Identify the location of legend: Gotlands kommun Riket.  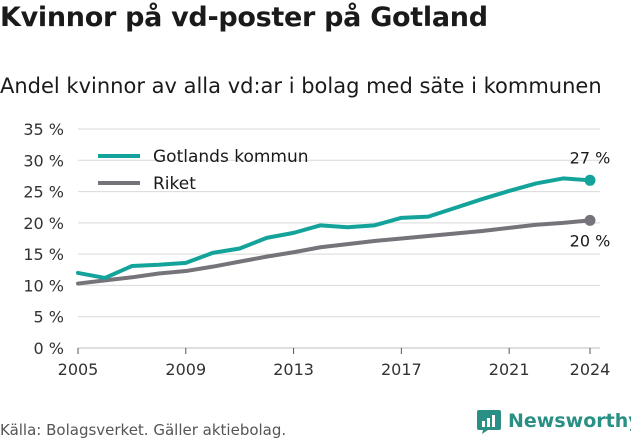
(203, 170).